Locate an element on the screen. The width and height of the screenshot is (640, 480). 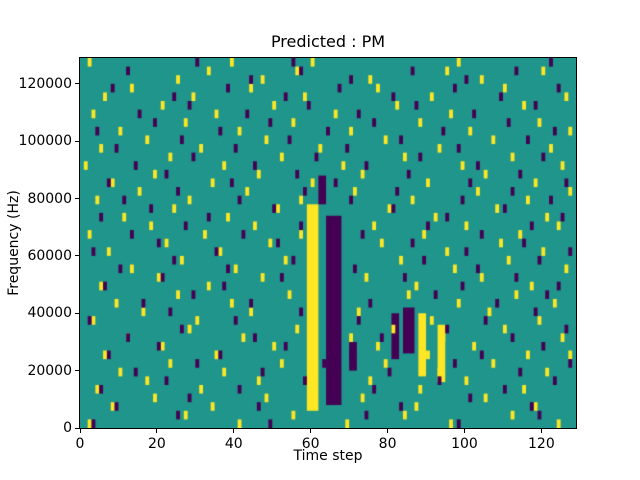
chart-title: Predicted : PM is located at coordinates (328, 41).